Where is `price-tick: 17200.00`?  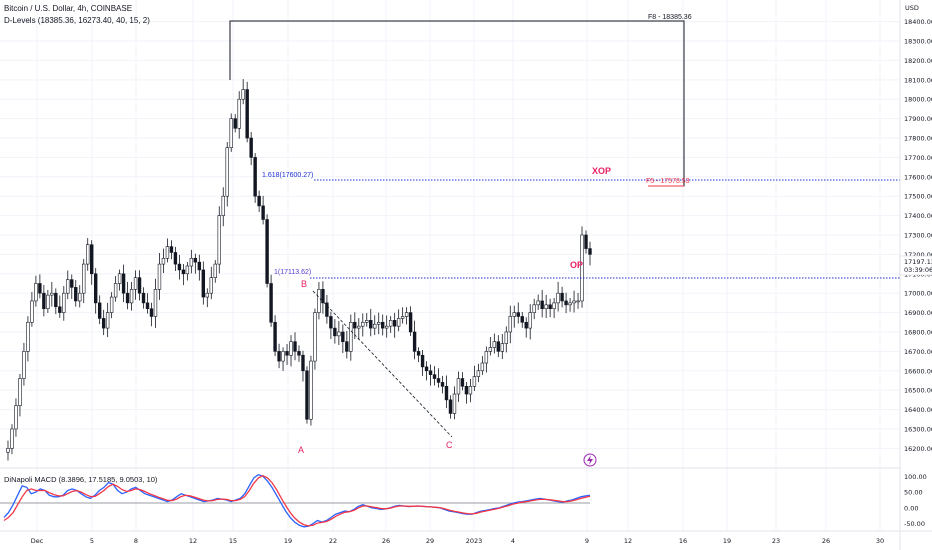
price-tick: 17200.00 is located at coordinates (918, 255).